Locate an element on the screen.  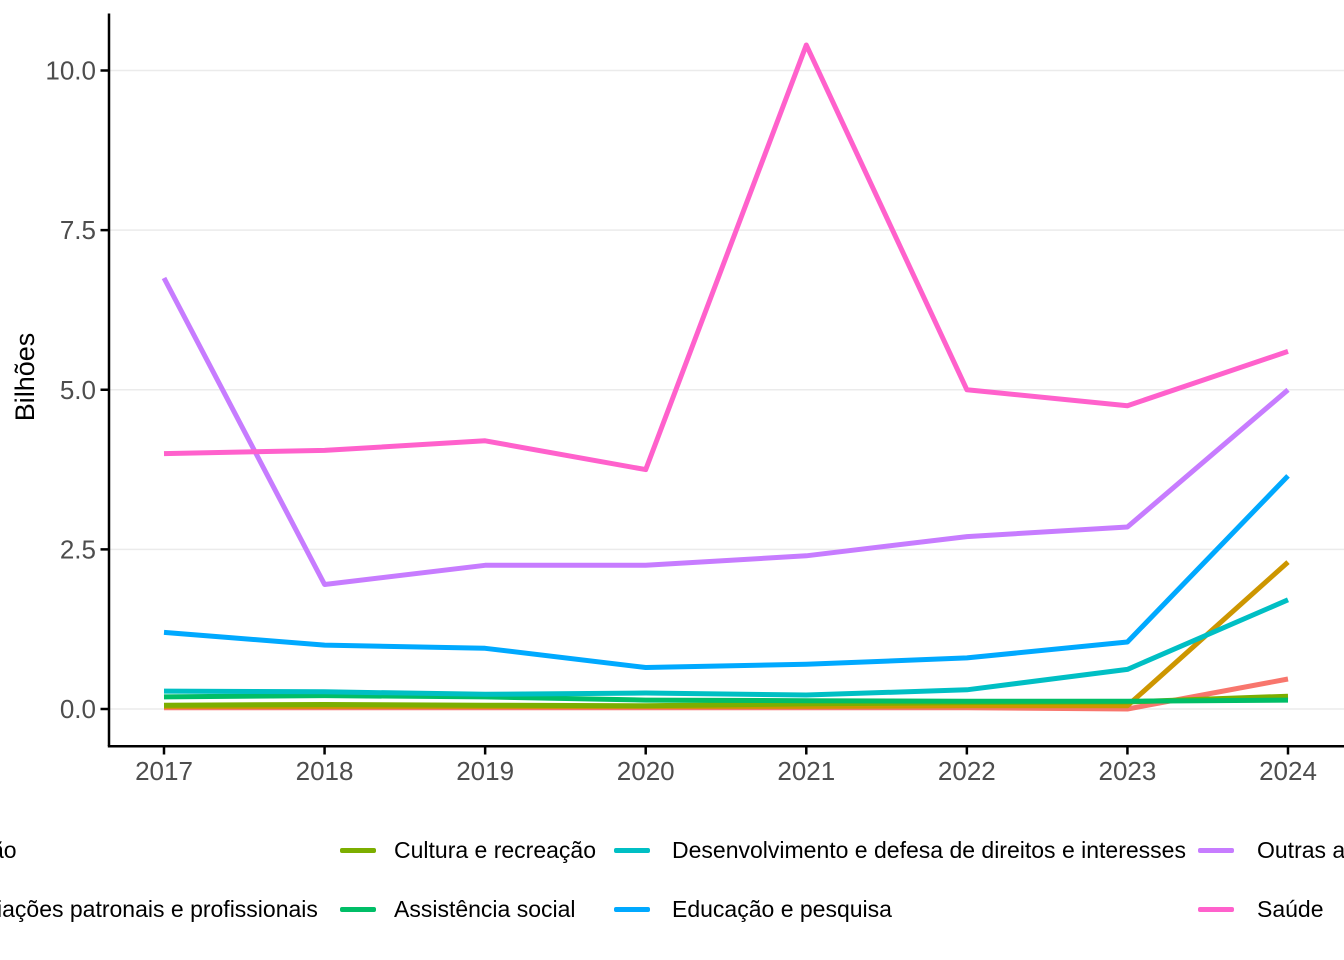
x-tick-label: 2023 is located at coordinates (1128, 771).